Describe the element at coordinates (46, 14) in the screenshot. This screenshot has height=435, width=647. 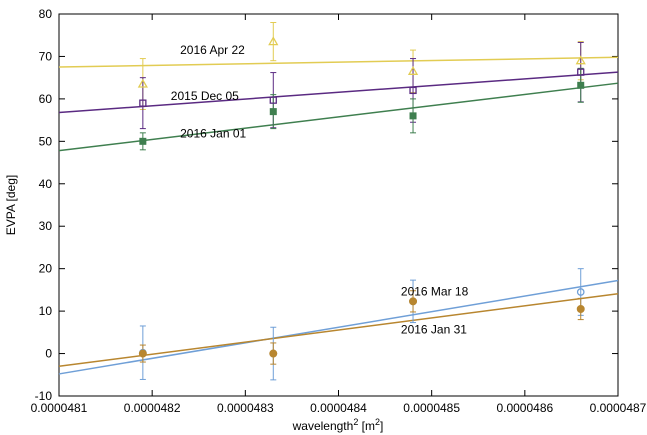
I see `y-tick-label: 80` at that location.